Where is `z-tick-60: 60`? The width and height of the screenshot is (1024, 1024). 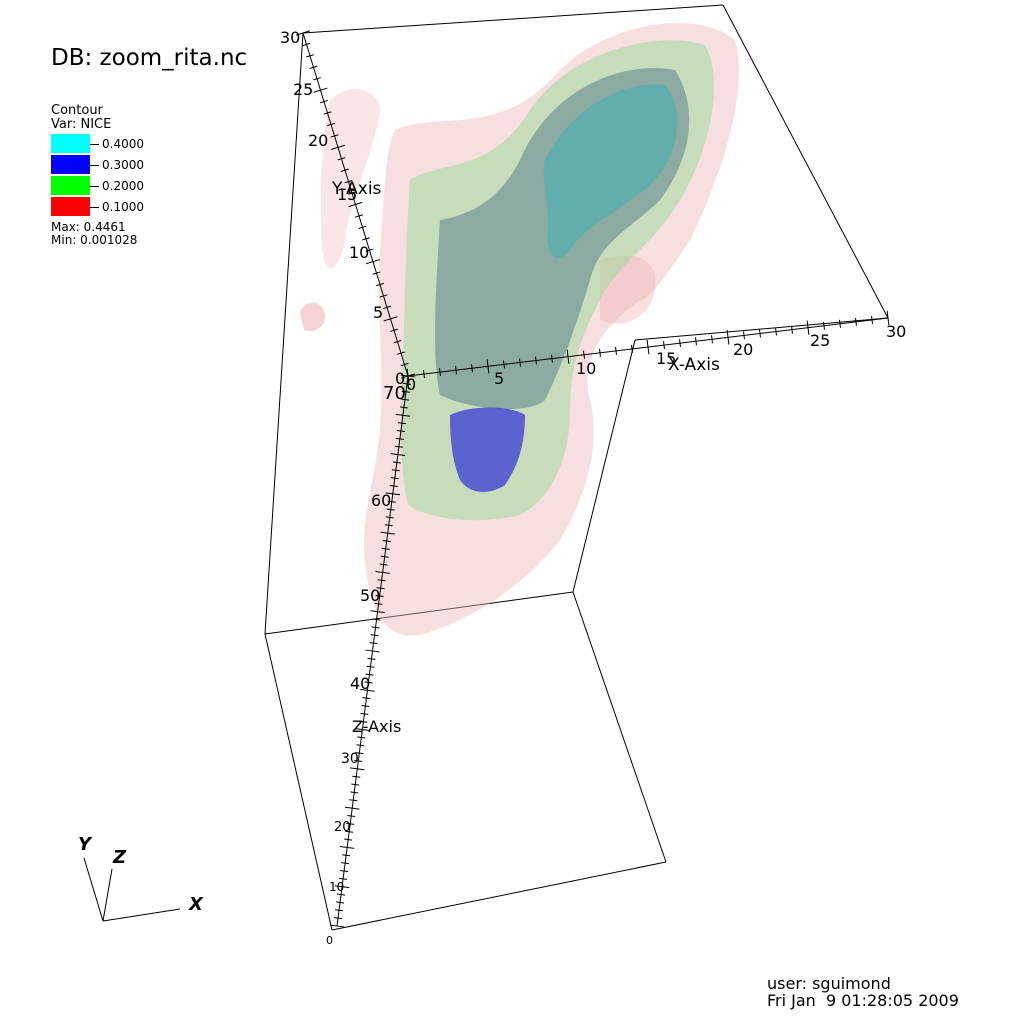
z-tick-60: 60 is located at coordinates (381, 500).